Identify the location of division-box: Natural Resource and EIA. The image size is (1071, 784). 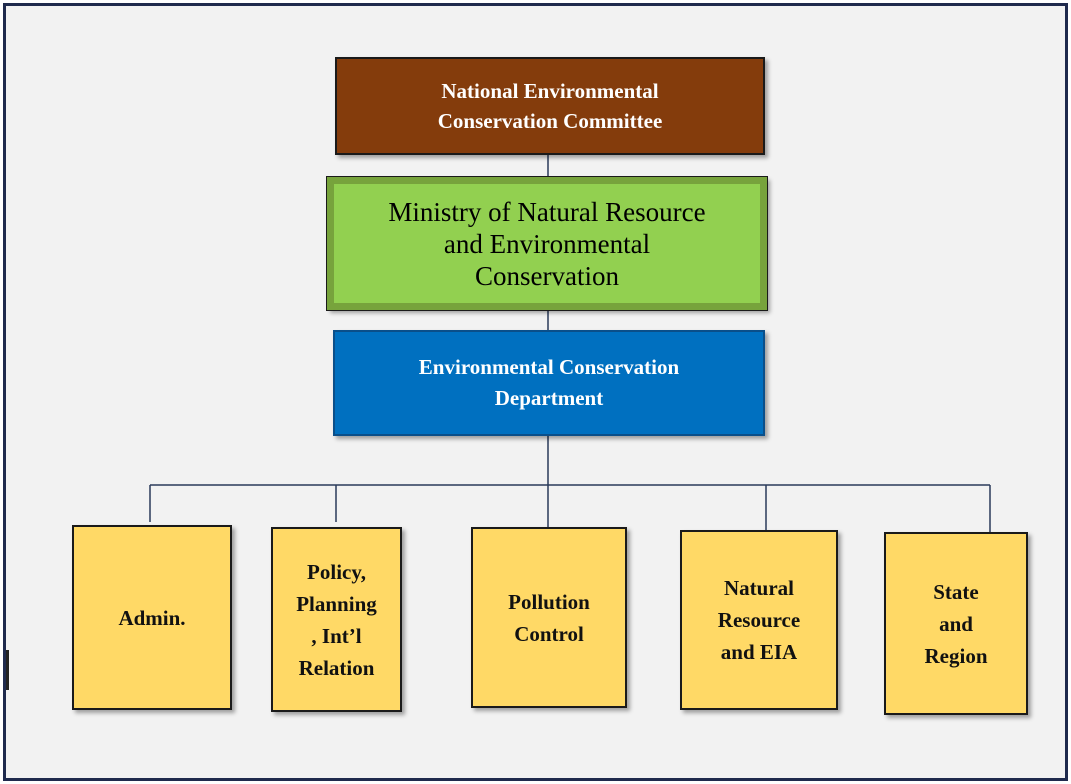
(759, 620).